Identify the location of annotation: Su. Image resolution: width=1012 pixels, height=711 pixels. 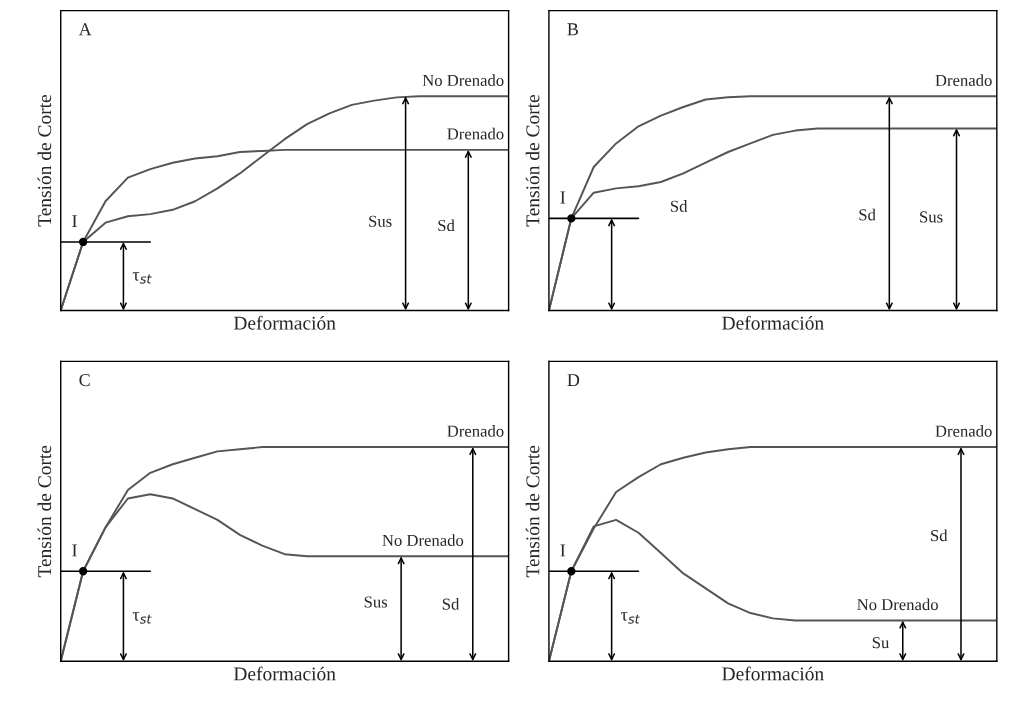
(881, 643).